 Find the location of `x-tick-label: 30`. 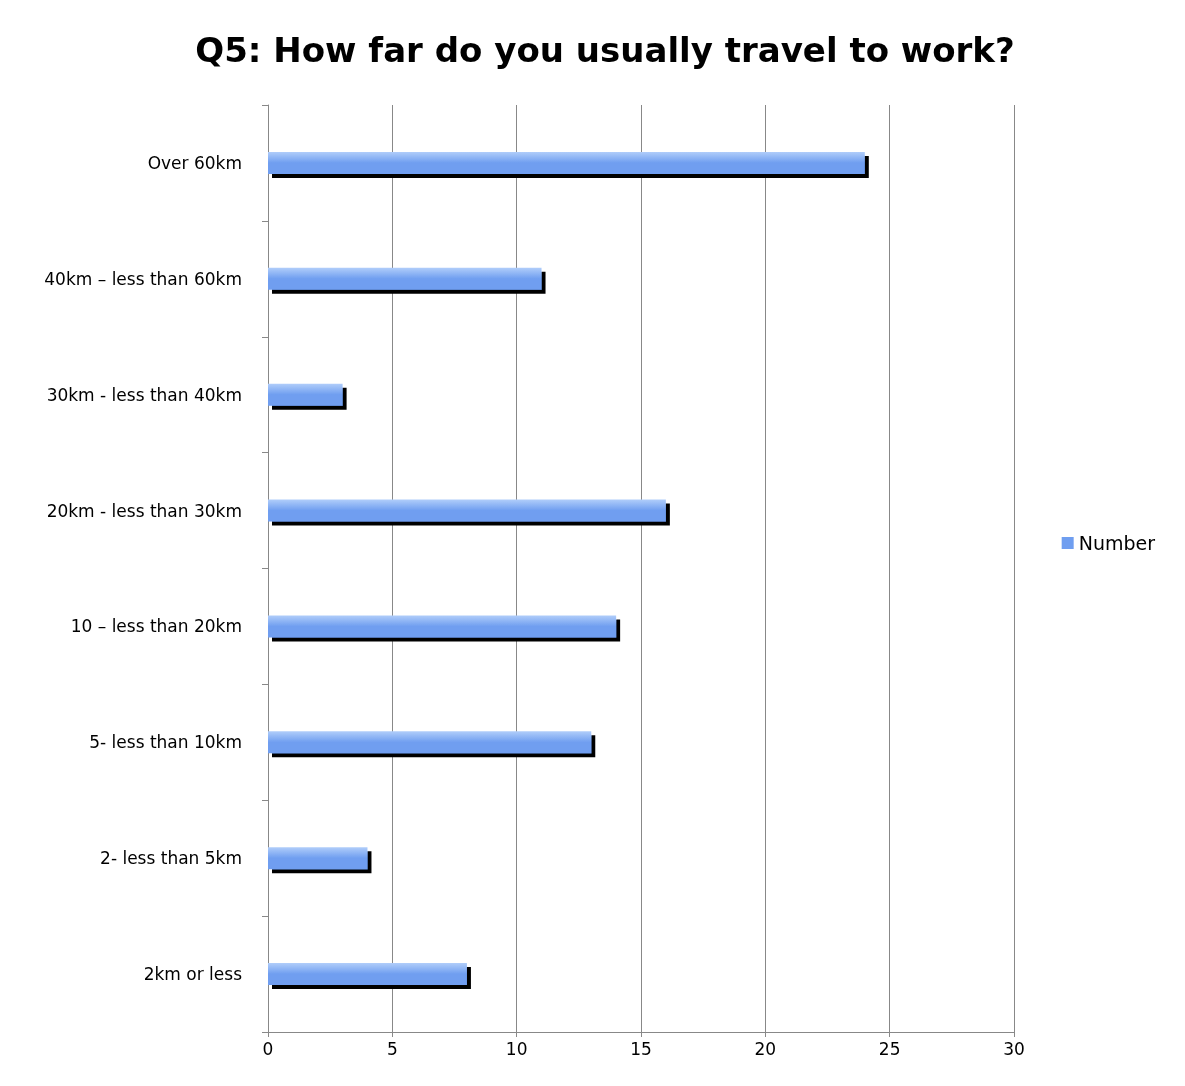

x-tick-label: 30 is located at coordinates (1014, 1048).